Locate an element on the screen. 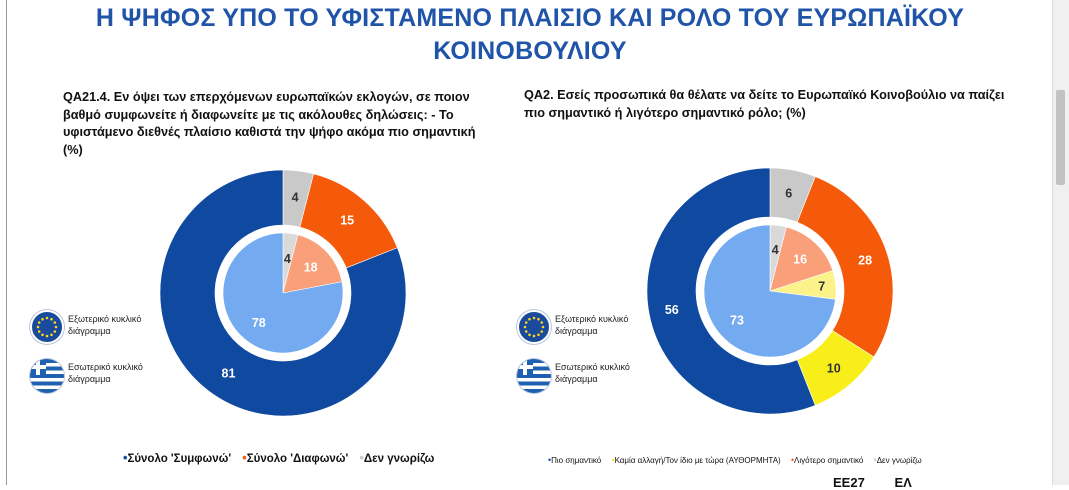 The height and width of the screenshot is (490, 1069). legend-item-disagree: •Σύνολο 'Διαφωνώ' is located at coordinates (295, 458).